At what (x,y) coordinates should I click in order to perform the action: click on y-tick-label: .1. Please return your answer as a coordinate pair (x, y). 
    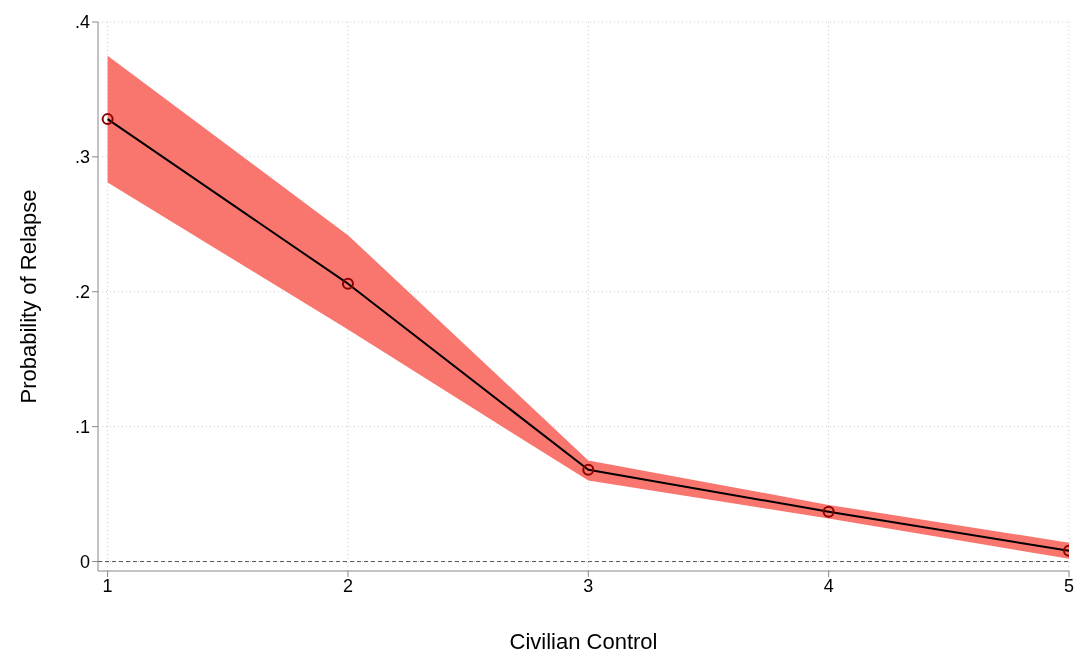
    Looking at the image, I should click on (82, 427).